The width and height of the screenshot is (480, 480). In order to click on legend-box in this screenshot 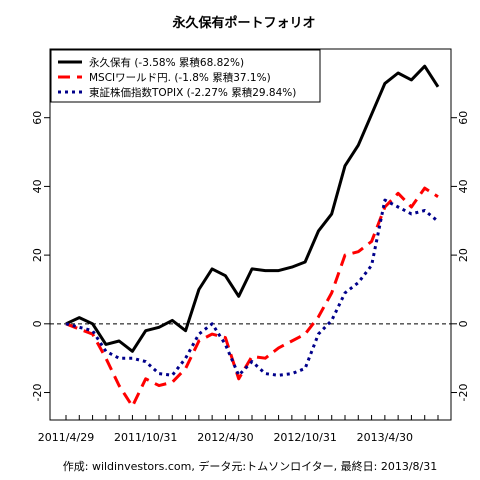, I will do `click(185, 76)`.